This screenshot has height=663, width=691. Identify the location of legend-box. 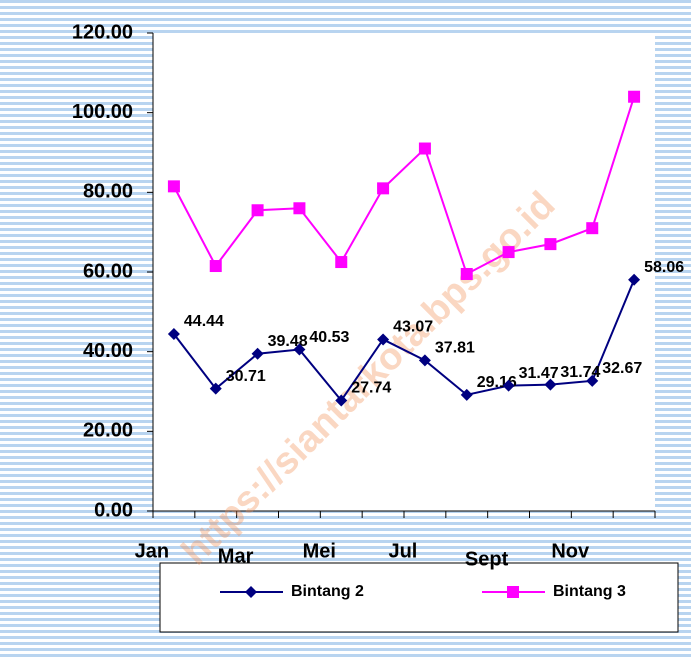
(419, 597).